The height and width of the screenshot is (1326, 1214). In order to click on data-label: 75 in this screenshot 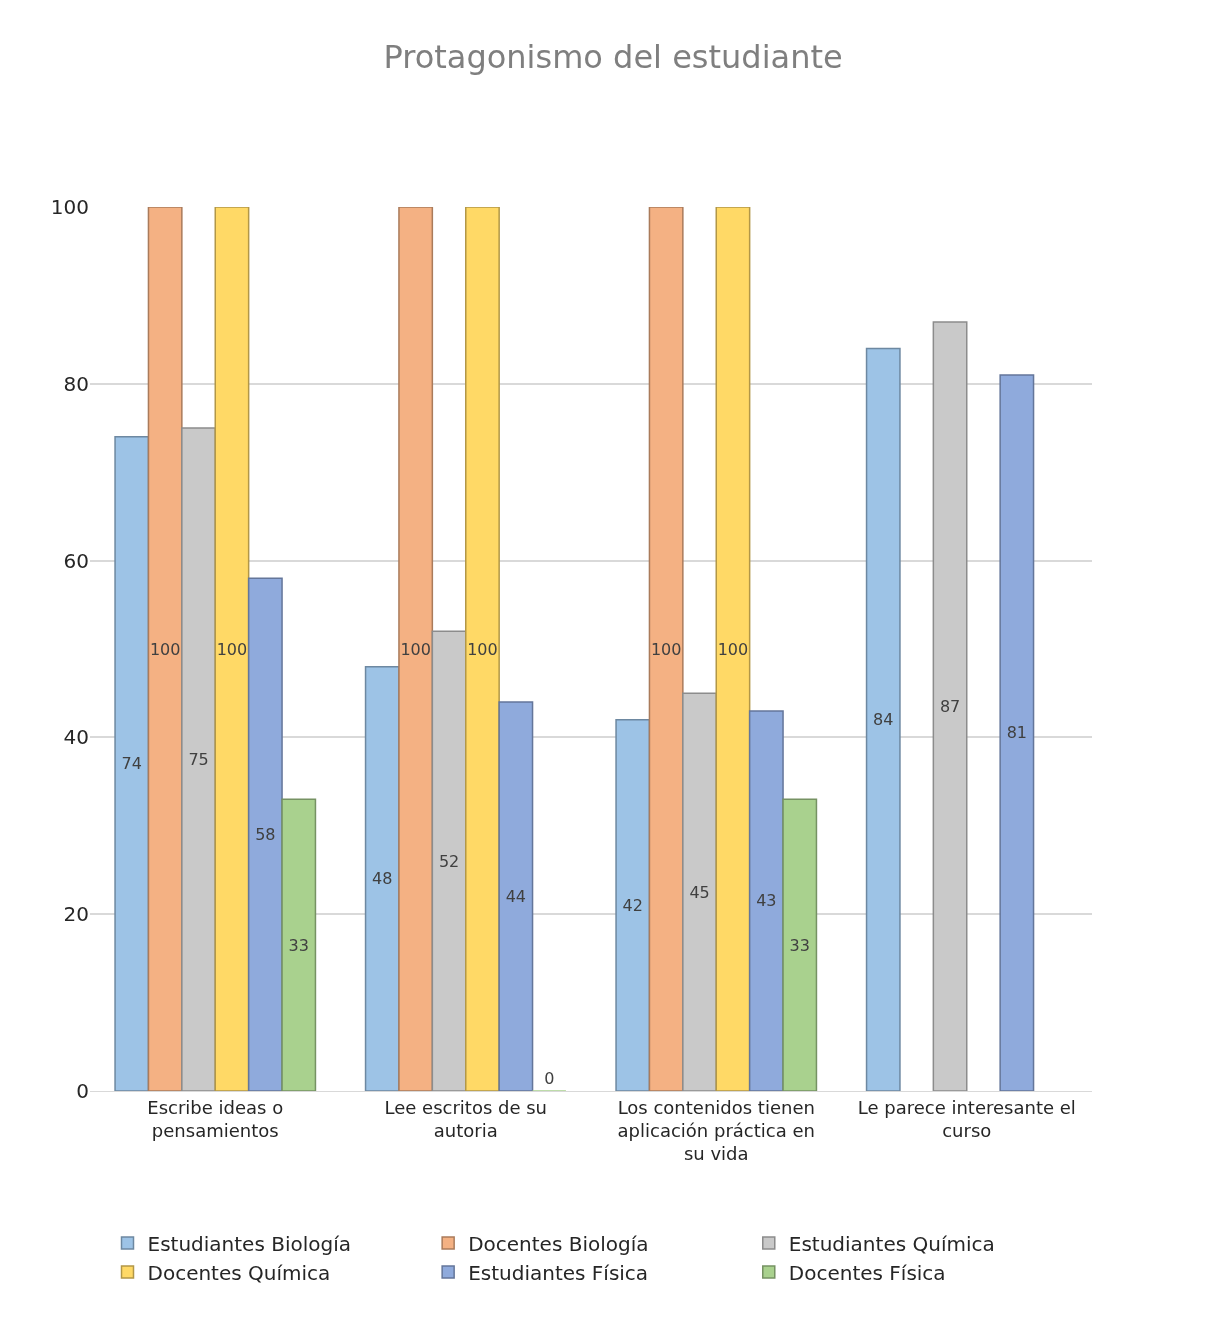, I will do `click(198, 759)`.